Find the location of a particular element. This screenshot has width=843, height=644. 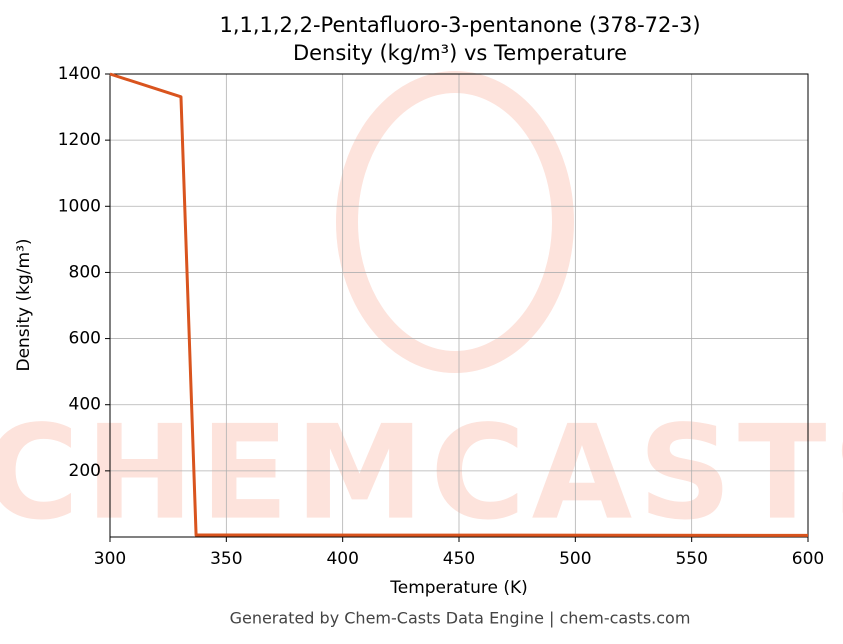

x-tick-label: 350 is located at coordinates (226, 559).